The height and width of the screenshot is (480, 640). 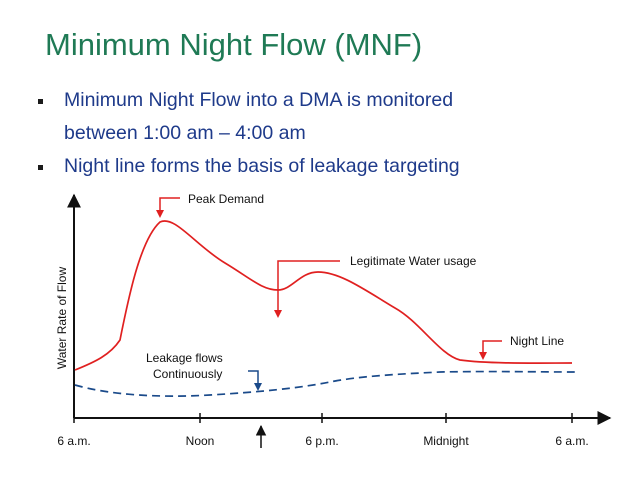 I want to click on x-tick-label: Noon, so click(x=200, y=441).